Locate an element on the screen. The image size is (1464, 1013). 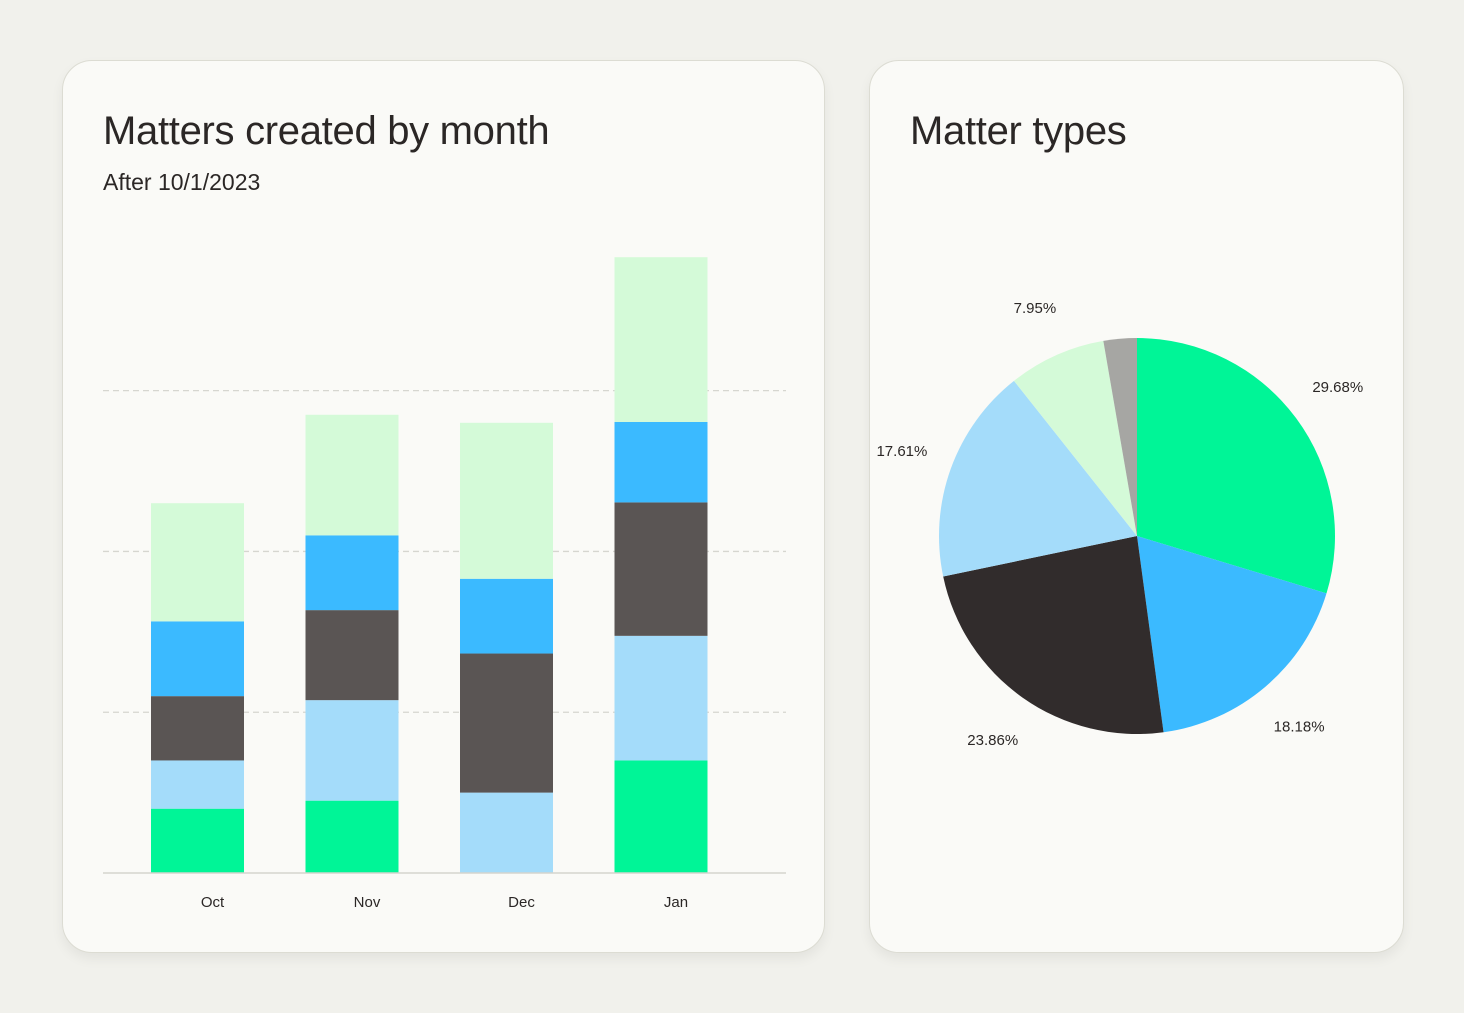
pie-slice-label: 17.61% is located at coordinates (901, 451).